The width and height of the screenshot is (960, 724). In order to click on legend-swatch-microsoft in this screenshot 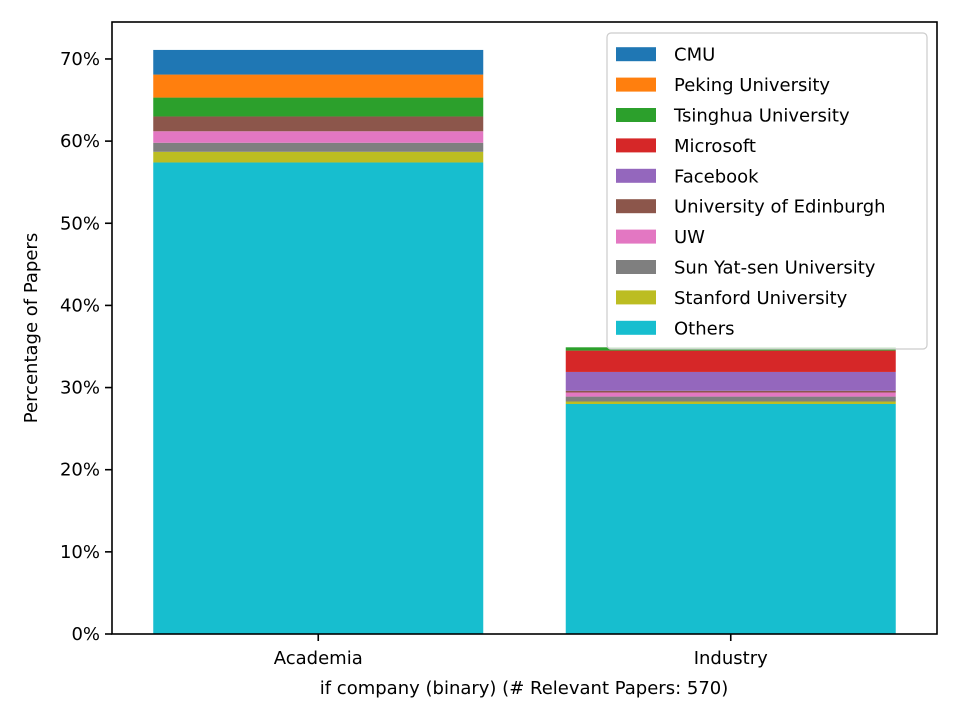, I will do `click(636, 145)`.